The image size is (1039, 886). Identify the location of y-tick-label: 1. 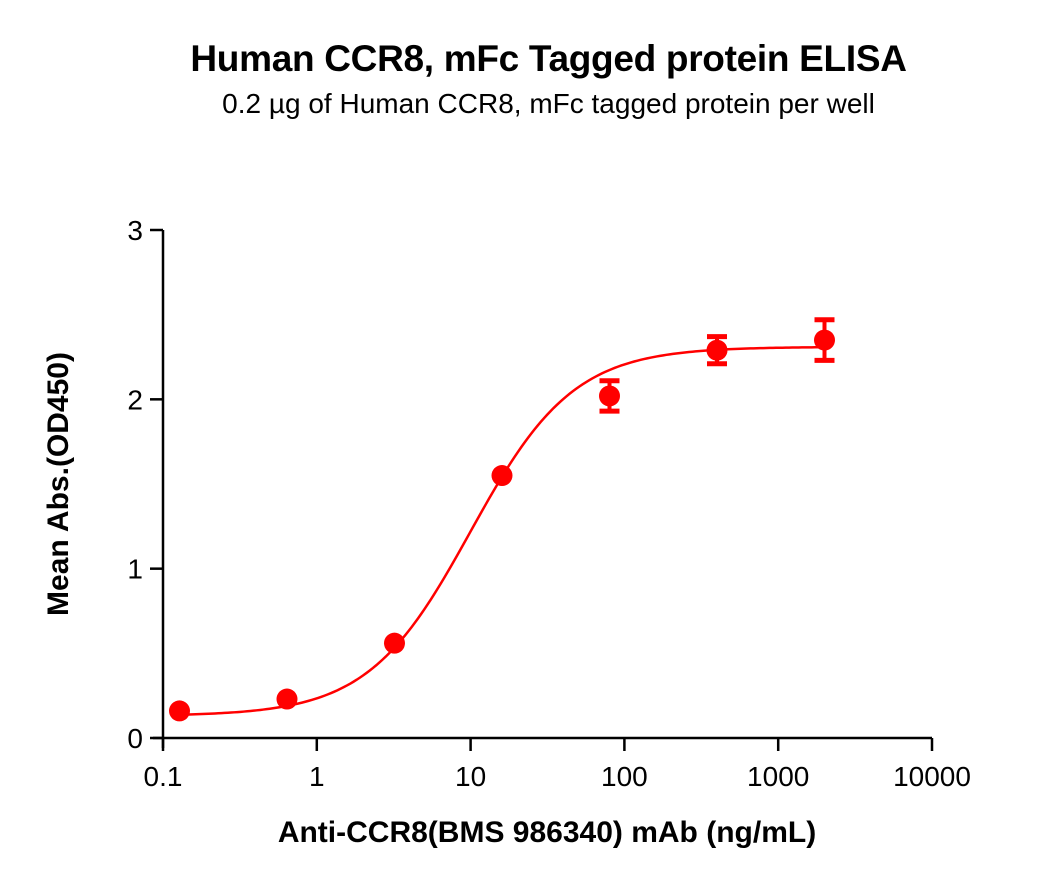
(135, 569).